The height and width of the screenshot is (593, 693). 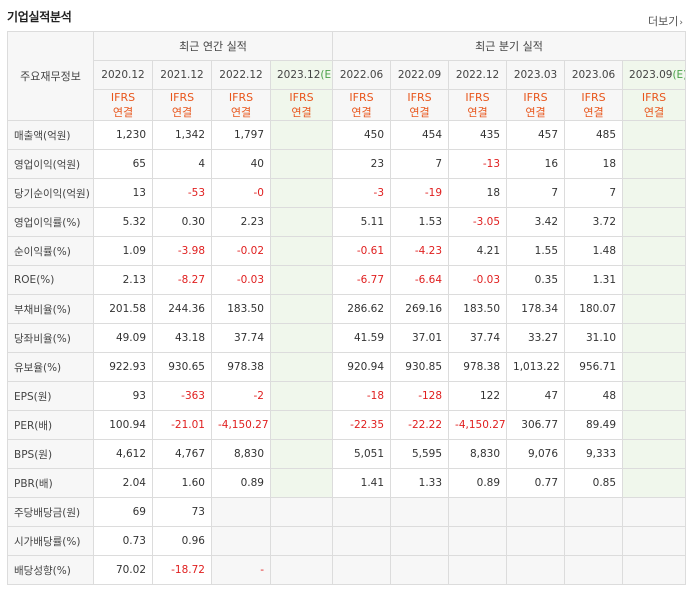 What do you see at coordinates (536, 164) in the screenshot?
I see `table-cell: 16` at bounding box center [536, 164].